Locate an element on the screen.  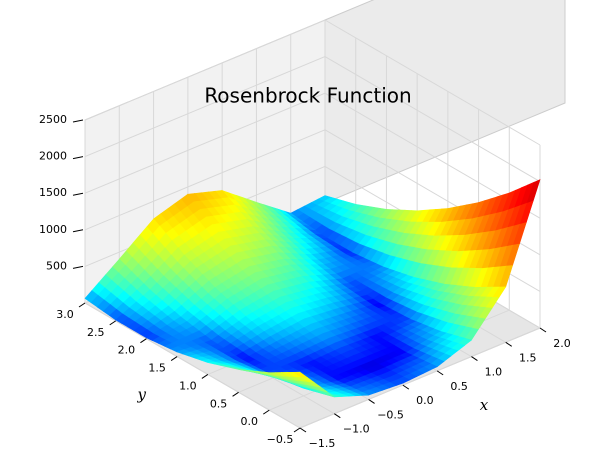
x-tick-label: 1.0 is located at coordinates (494, 372).